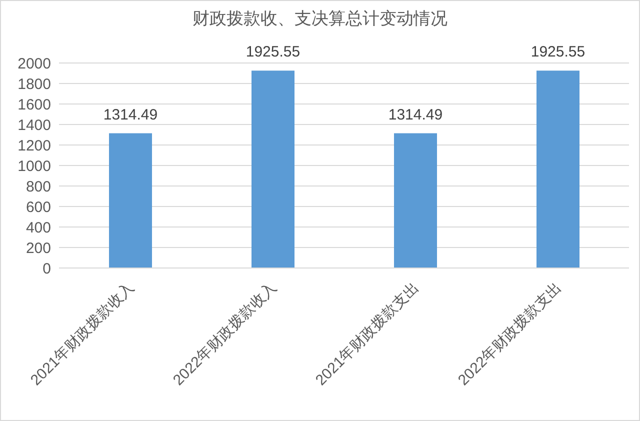  What do you see at coordinates (34, 63) in the screenshot?
I see `y-tick-label: 2000` at bounding box center [34, 63].